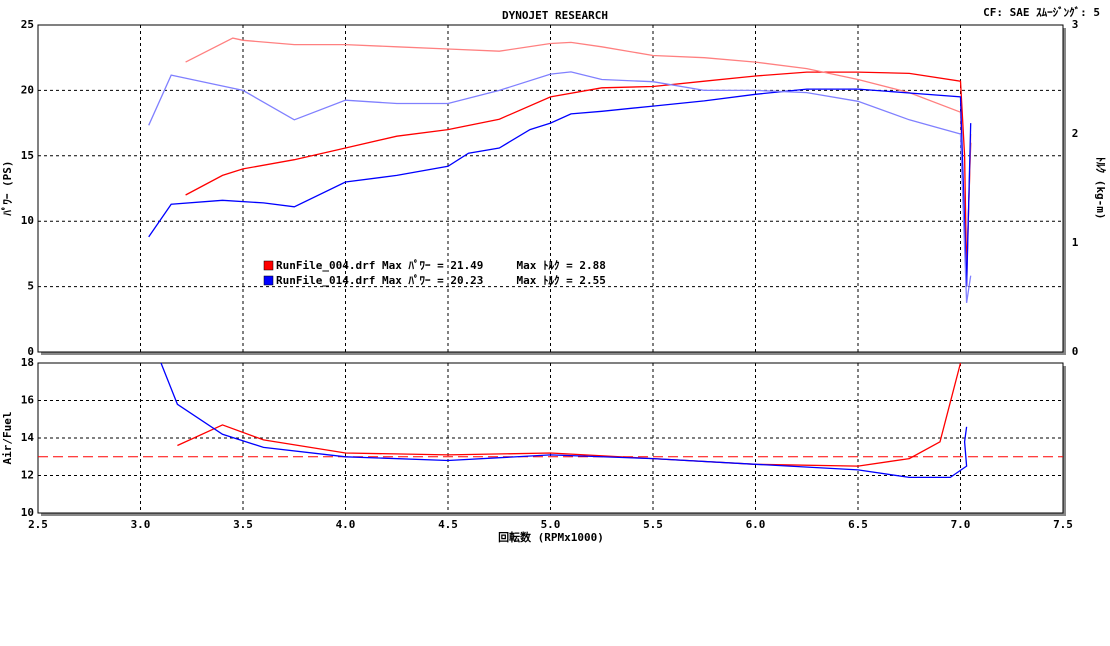  I want to click on y2-tick-label: 3, so click(1075, 24).